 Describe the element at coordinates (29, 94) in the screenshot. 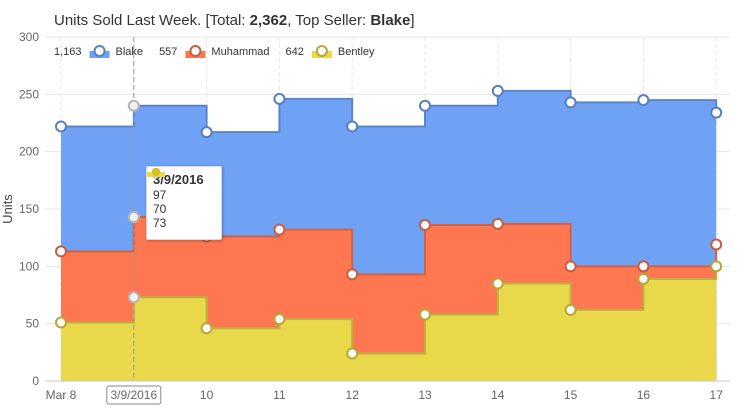

I see `y-tick-label: 250` at that location.